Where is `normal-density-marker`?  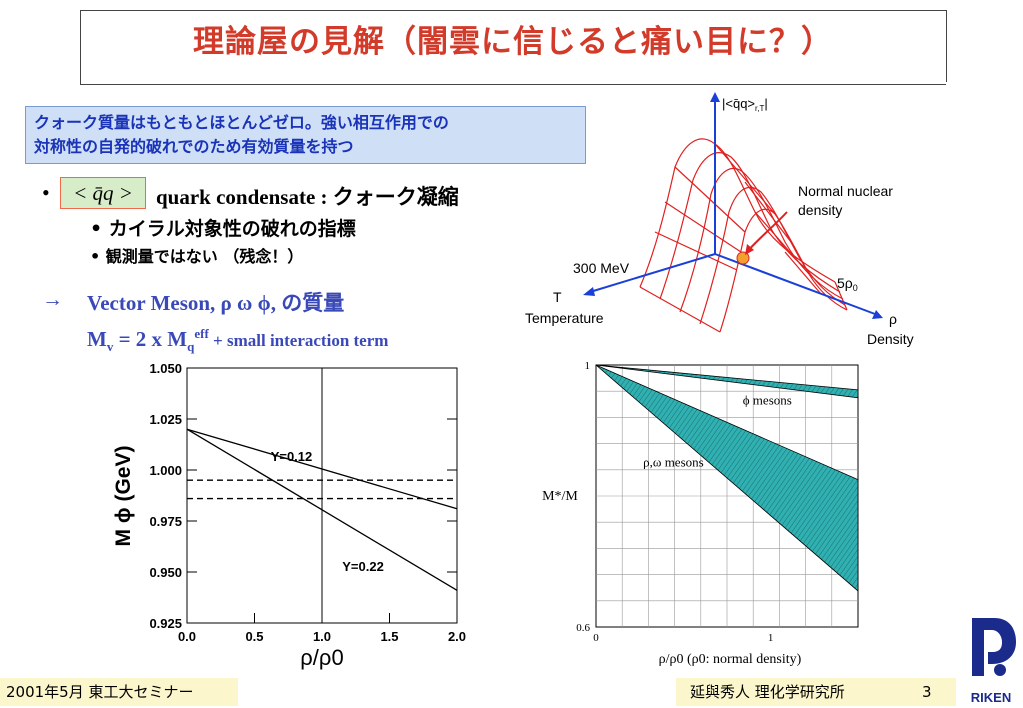 normal-density-marker is located at coordinates (743, 258).